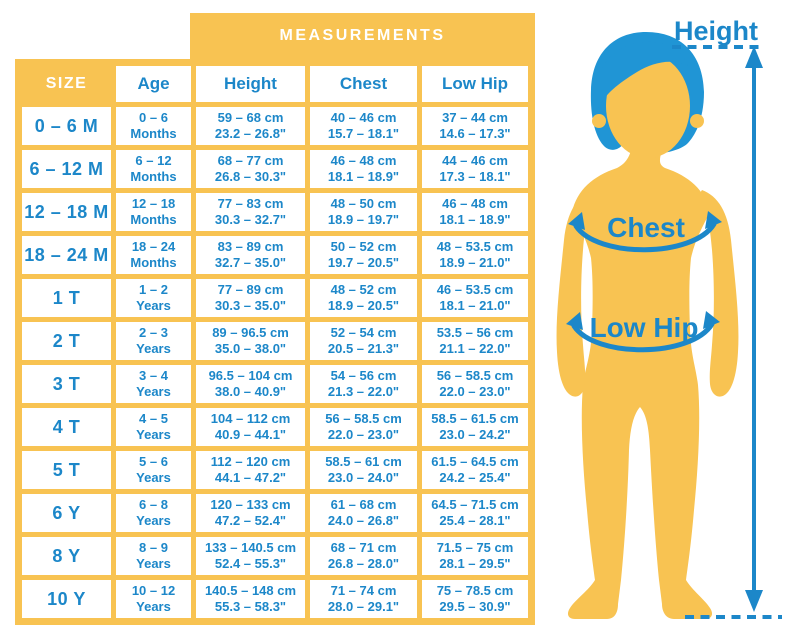 This screenshot has height=638, width=785. What do you see at coordinates (153, 84) in the screenshot?
I see `column-header-age: Age` at bounding box center [153, 84].